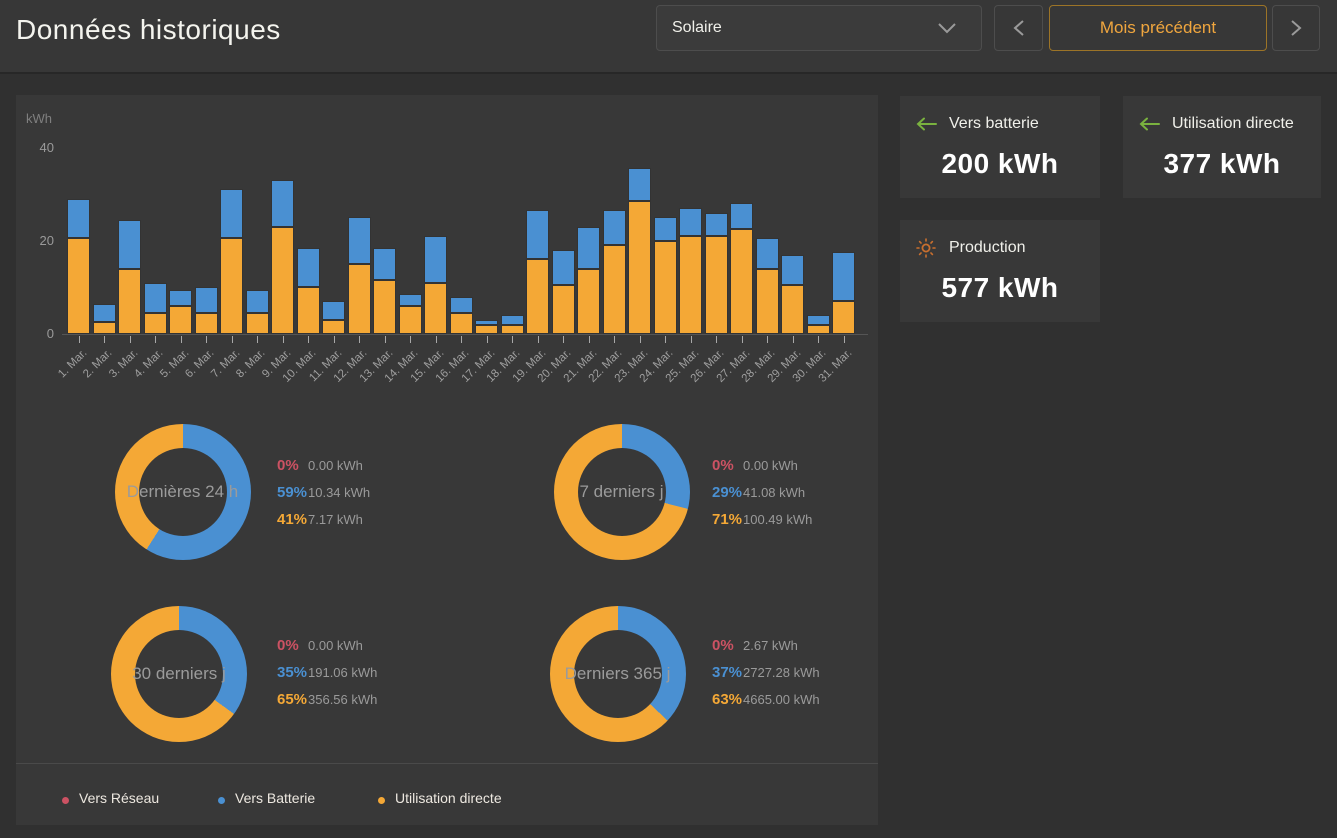 The image size is (1337, 838). I want to click on donut-stat-row: 63% 4665.00 kWh, so click(766, 699).